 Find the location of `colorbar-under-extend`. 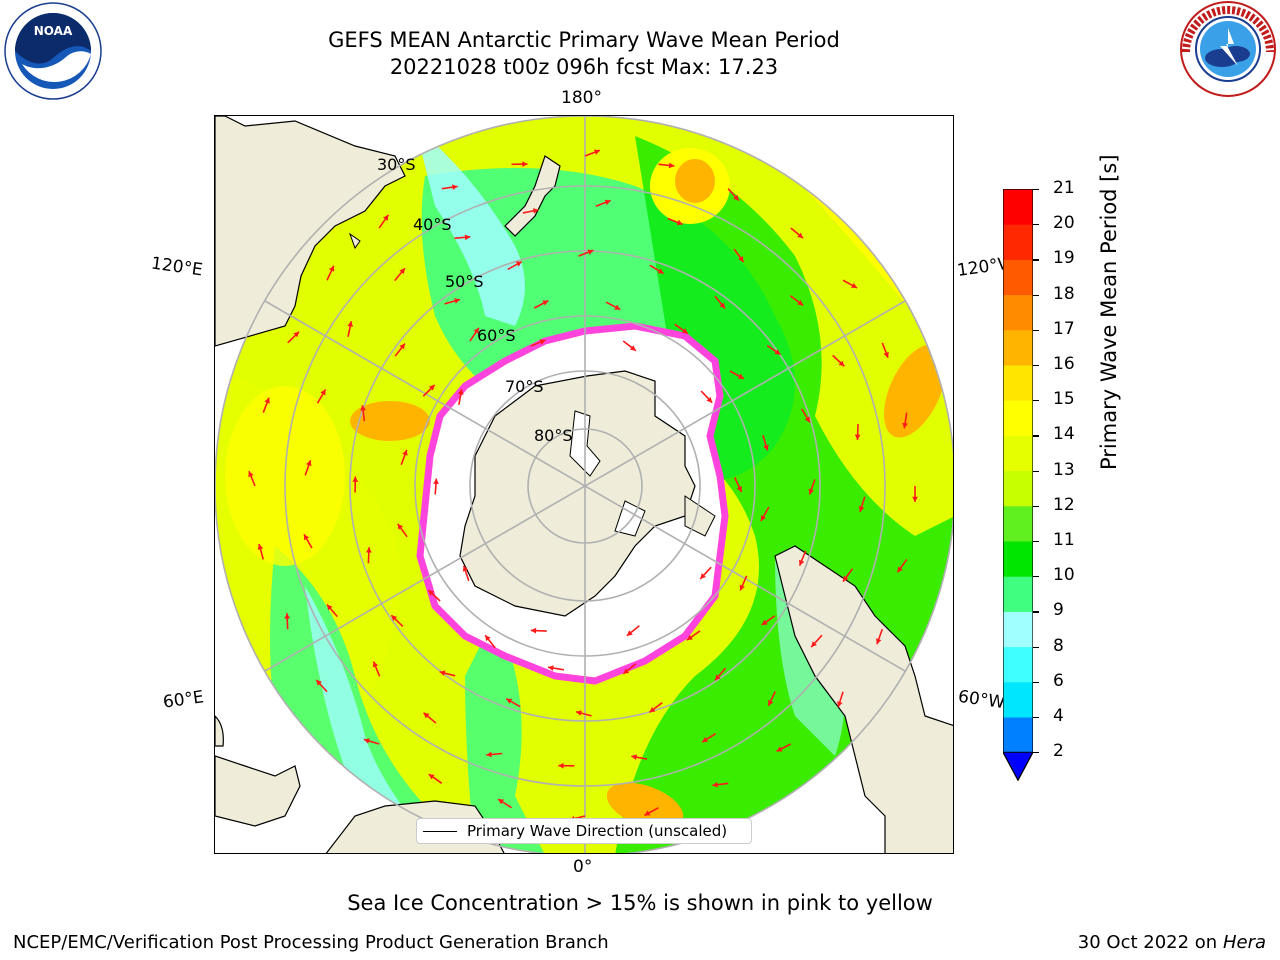

colorbar-under-extend is located at coordinates (1018, 766).